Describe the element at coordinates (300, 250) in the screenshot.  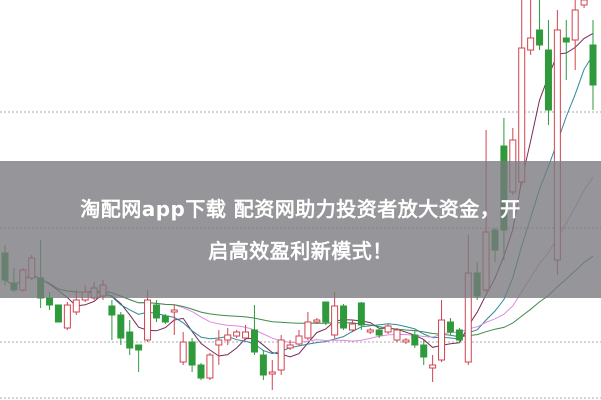
I see `banner-title-line-2: 启高效盈利新模式！` at that location.